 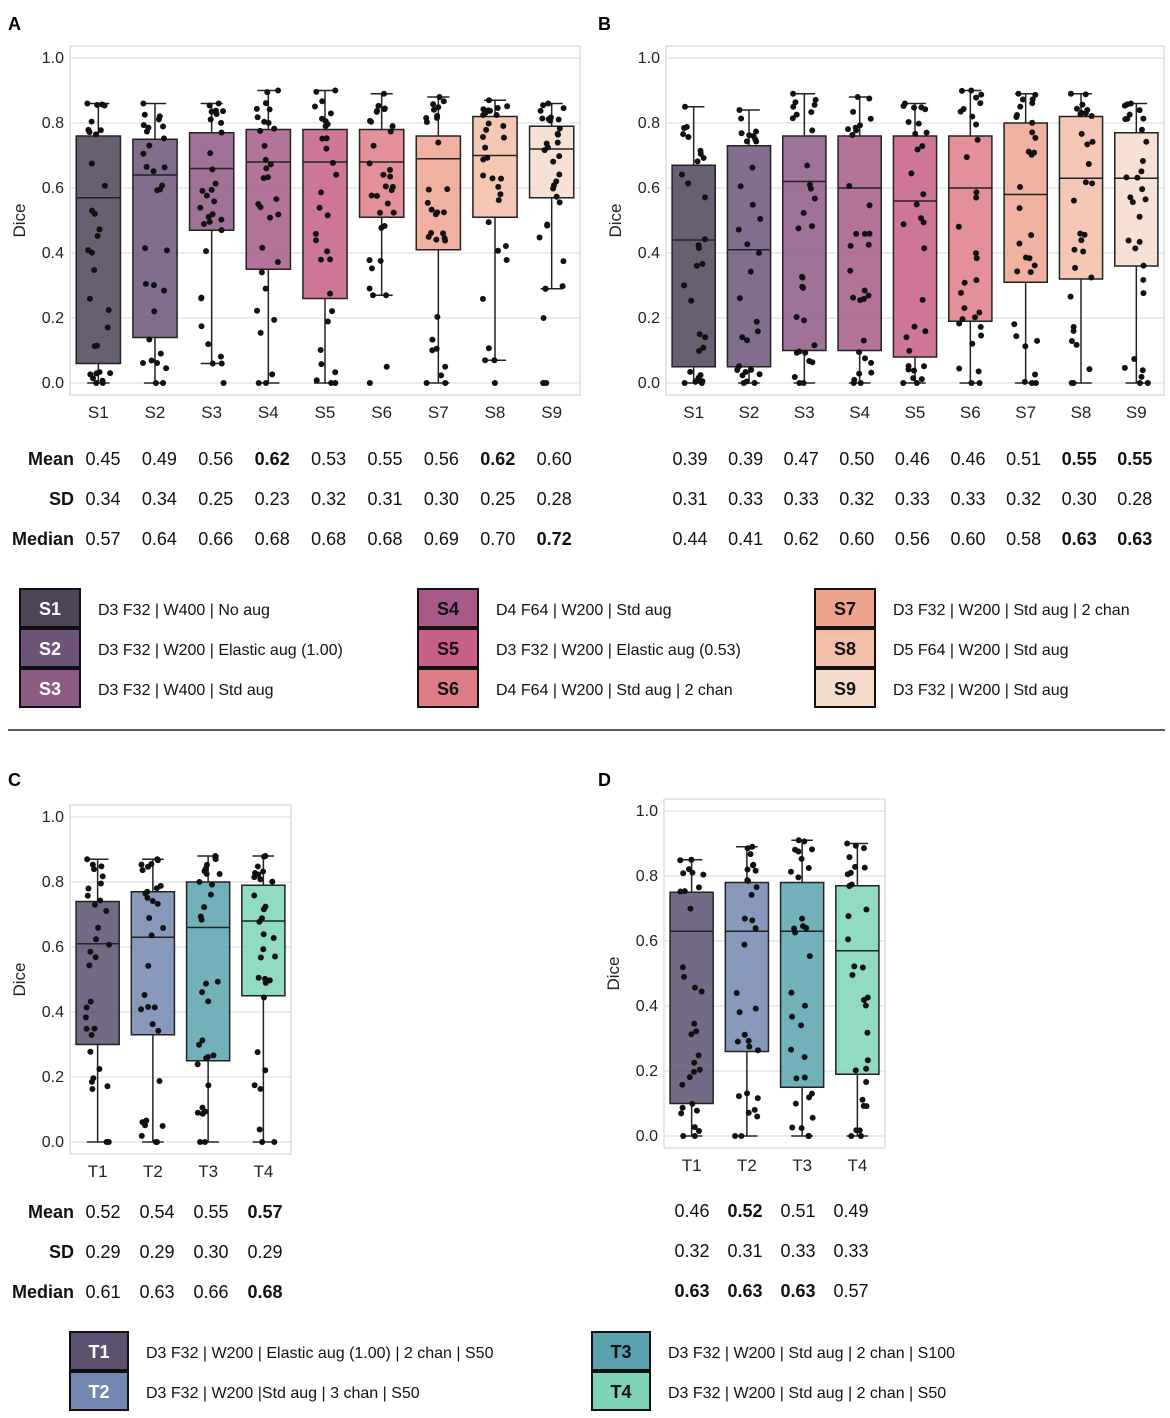 What do you see at coordinates (272, 499) in the screenshot?
I see `stat-sd-value: 0.23` at bounding box center [272, 499].